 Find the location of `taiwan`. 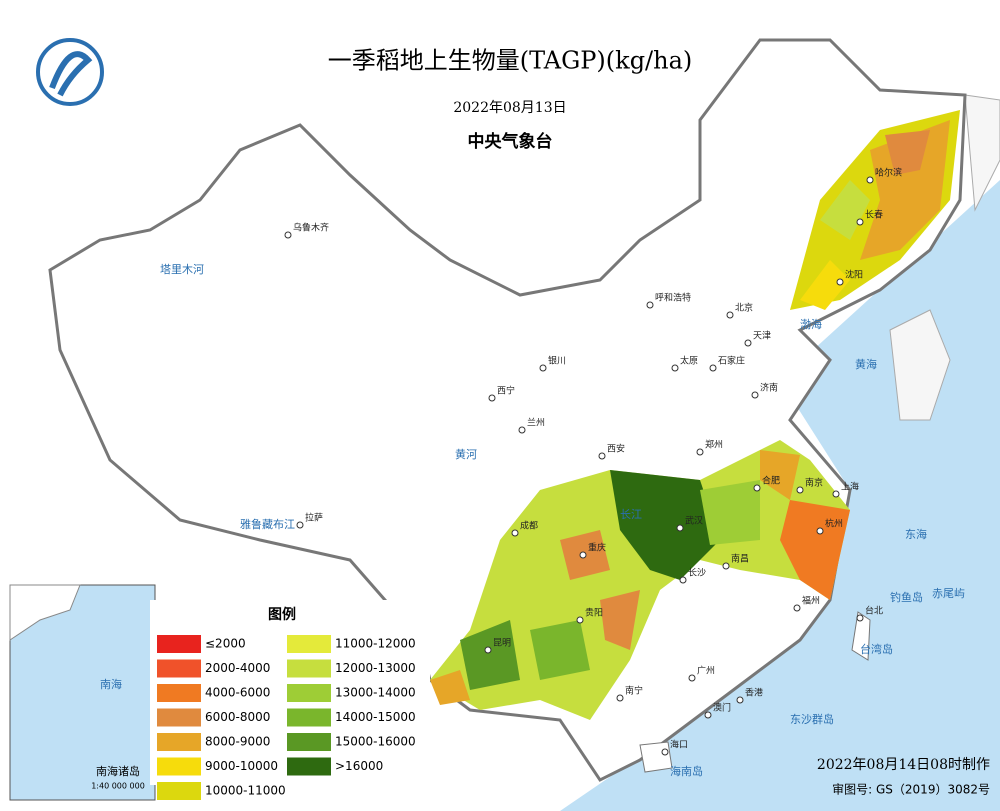

taiwan is located at coordinates (861, 636).